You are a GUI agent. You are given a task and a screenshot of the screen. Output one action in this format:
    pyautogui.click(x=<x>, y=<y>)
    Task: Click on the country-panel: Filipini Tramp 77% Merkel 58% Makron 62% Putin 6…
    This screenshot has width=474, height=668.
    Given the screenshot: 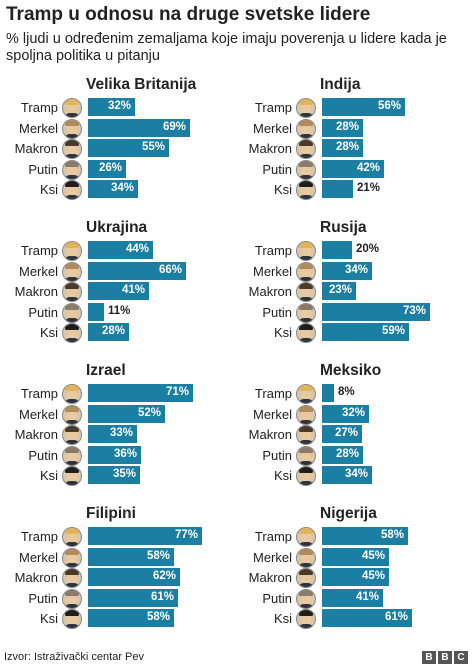 What is the action you would take?
    pyautogui.click(x=123, y=570)
    